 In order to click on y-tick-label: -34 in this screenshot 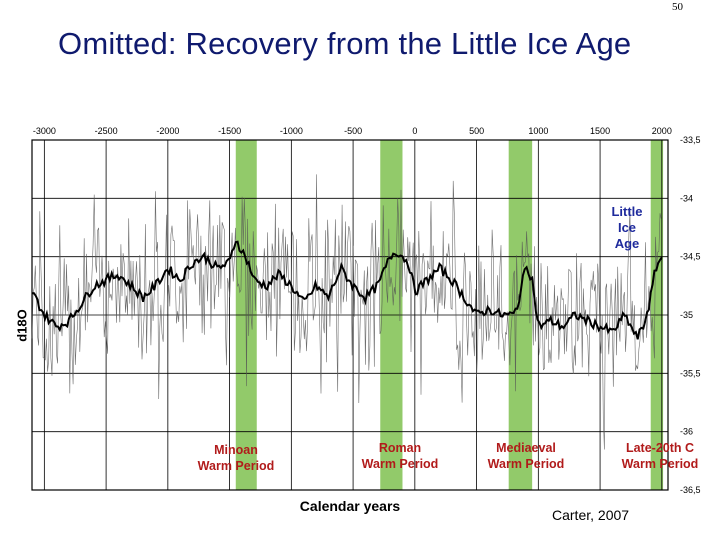, I will do `click(686, 198)`.